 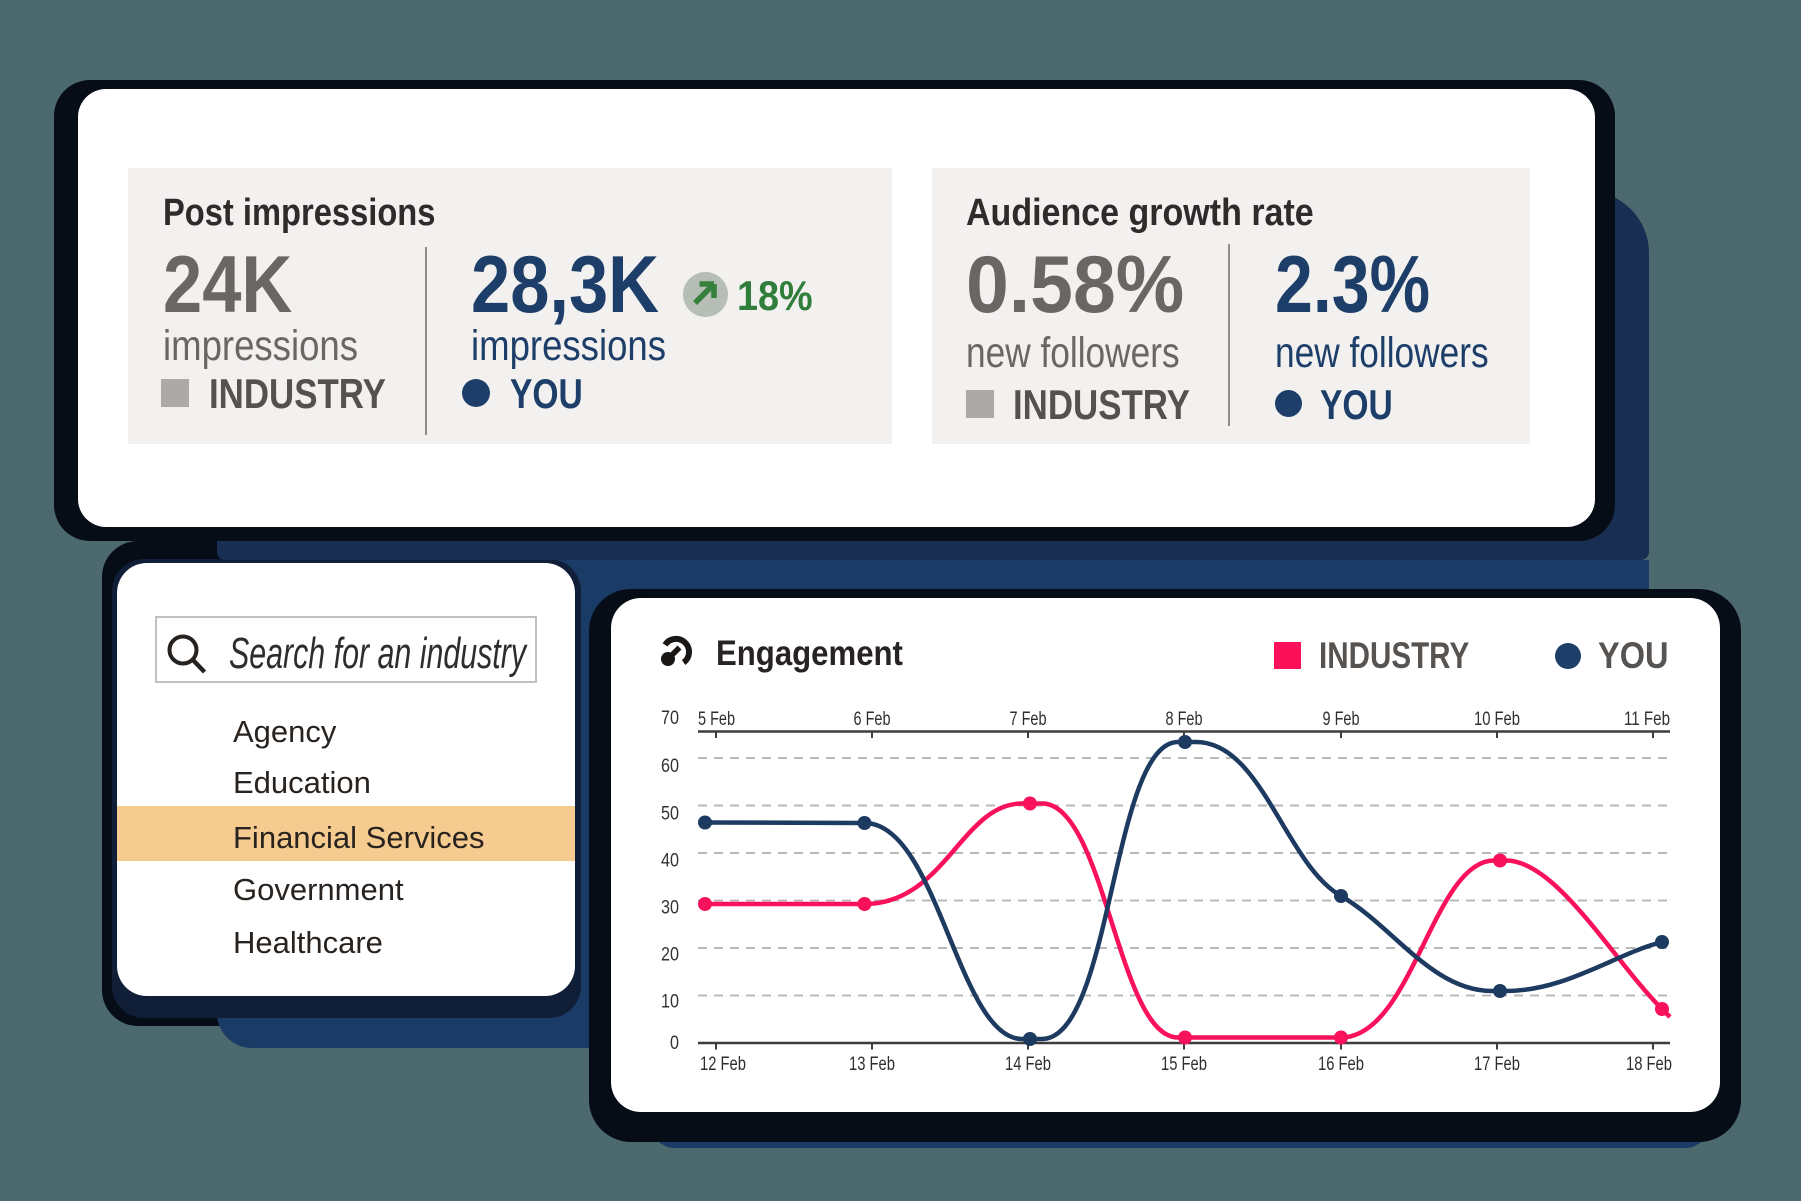 I want to click on svg-text: 13 Feb, so click(x=872, y=1064).